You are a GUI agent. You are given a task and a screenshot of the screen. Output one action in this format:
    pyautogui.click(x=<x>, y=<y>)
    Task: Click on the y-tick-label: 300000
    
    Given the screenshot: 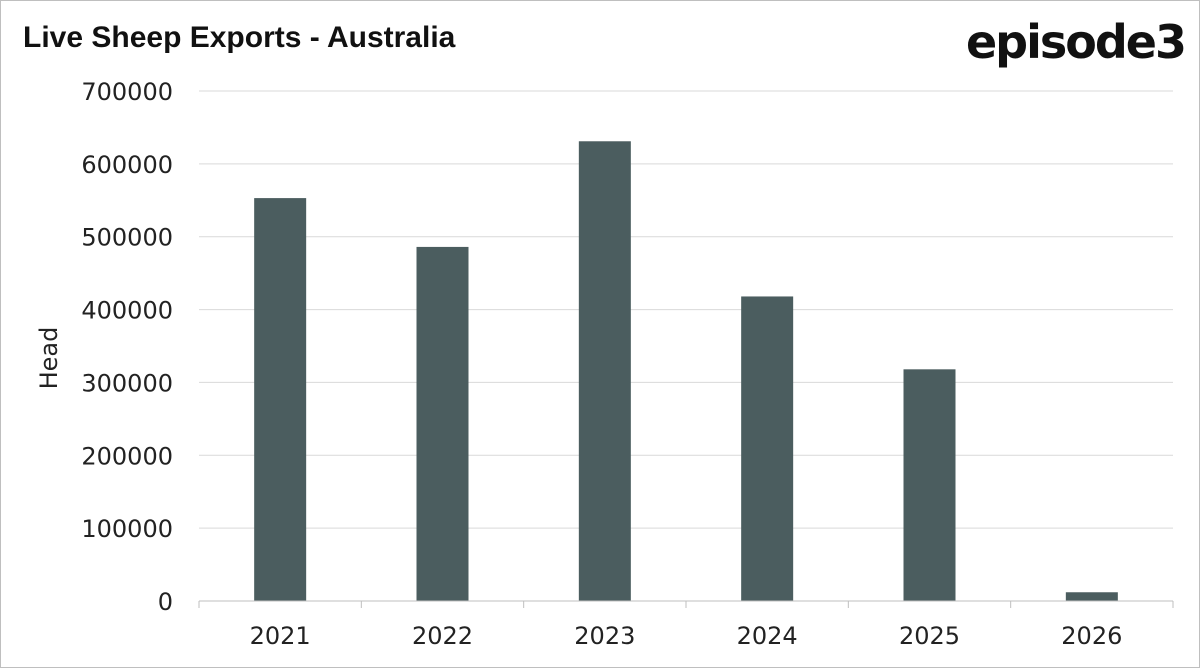 What is the action you would take?
    pyautogui.click(x=127, y=383)
    